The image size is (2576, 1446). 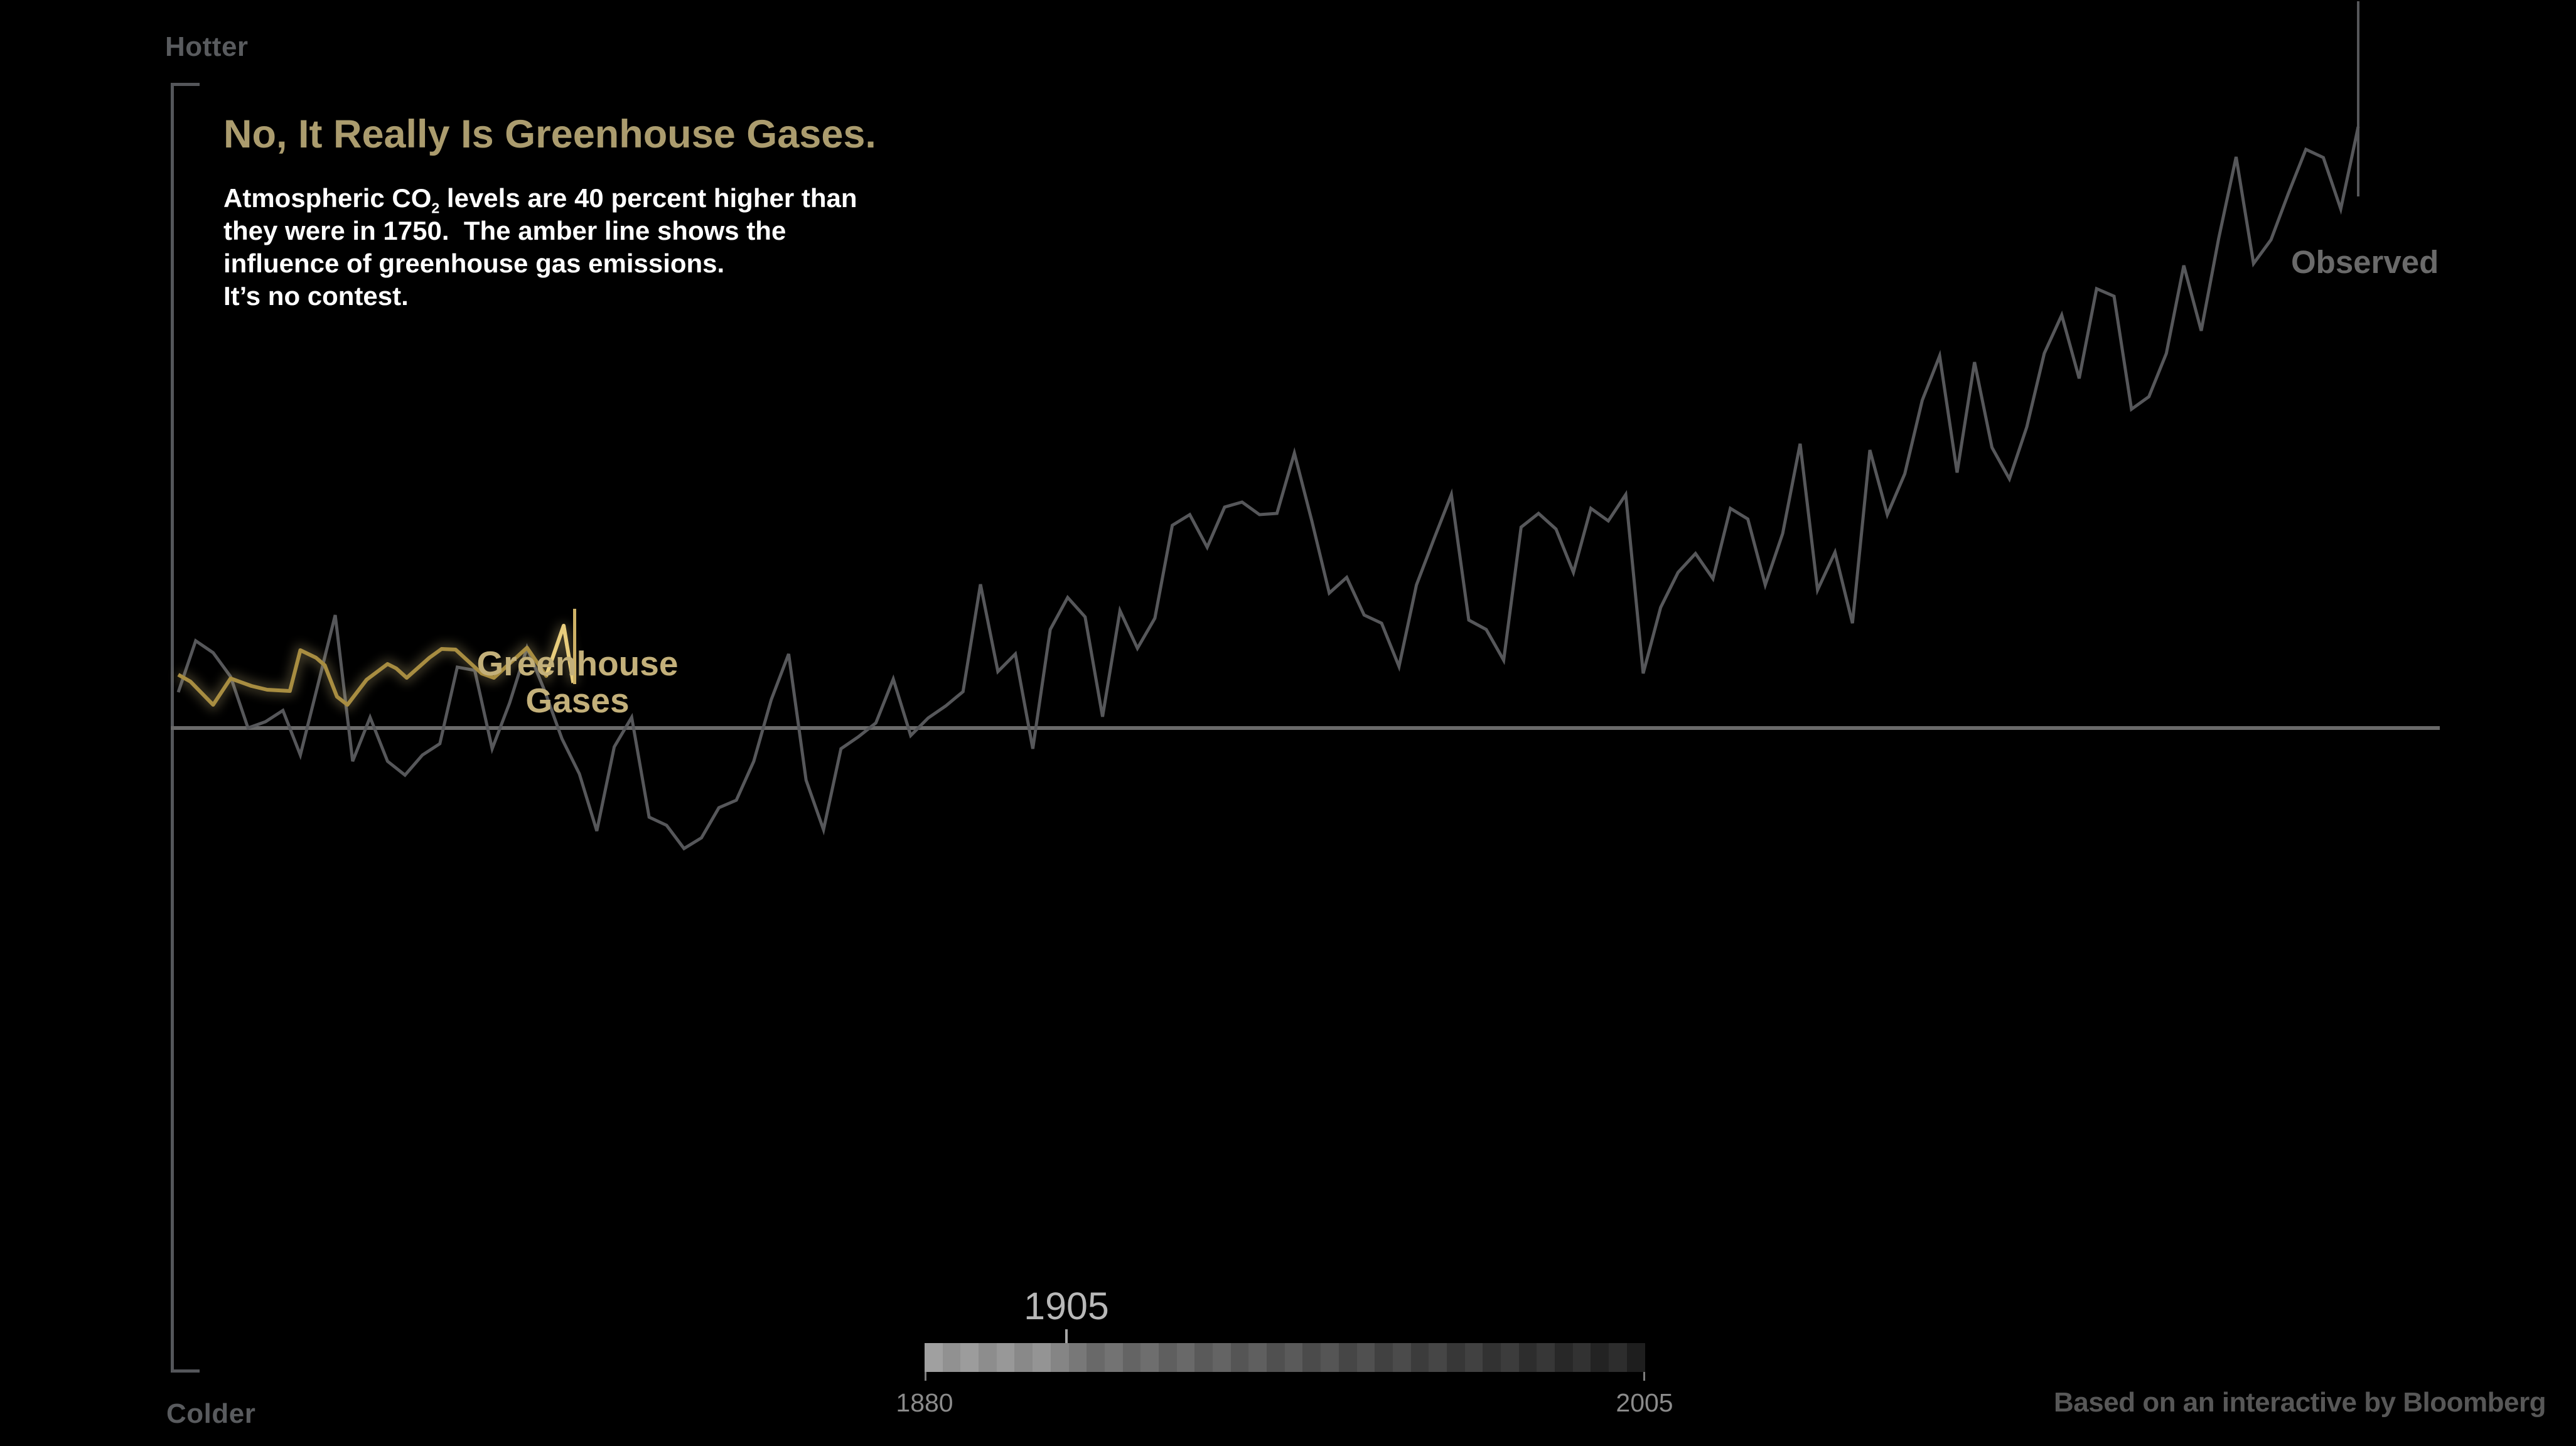 I want to click on attribution-credit: Based on an interactive by Bloomberg, so click(x=2300, y=1402).